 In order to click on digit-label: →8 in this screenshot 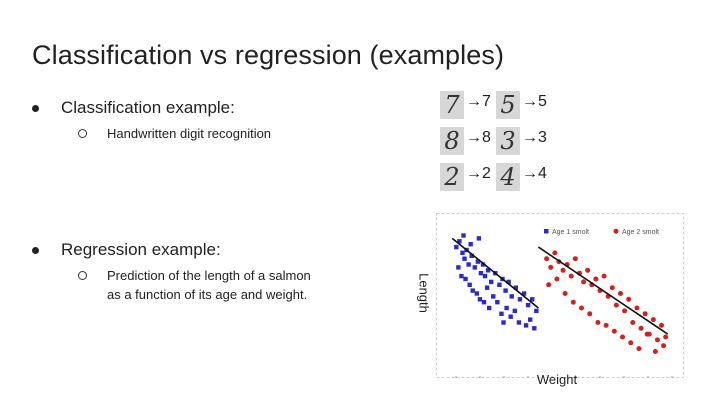, I will do `click(478, 137)`.